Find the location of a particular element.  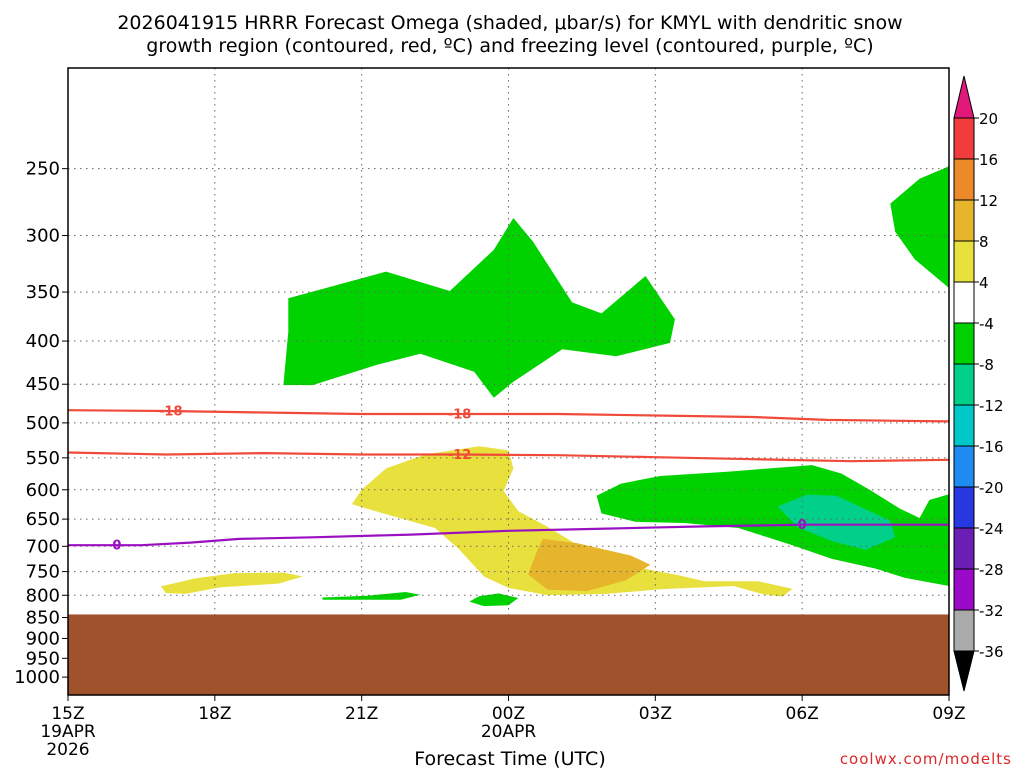

y-tick-label: 350 is located at coordinates (43, 292).